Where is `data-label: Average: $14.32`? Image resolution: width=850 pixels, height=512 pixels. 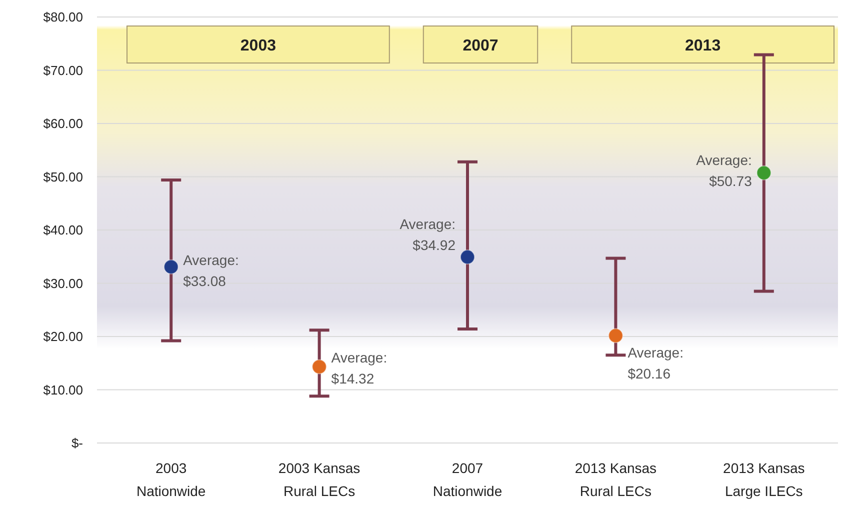
data-label: Average: $14.32 is located at coordinates (359, 368).